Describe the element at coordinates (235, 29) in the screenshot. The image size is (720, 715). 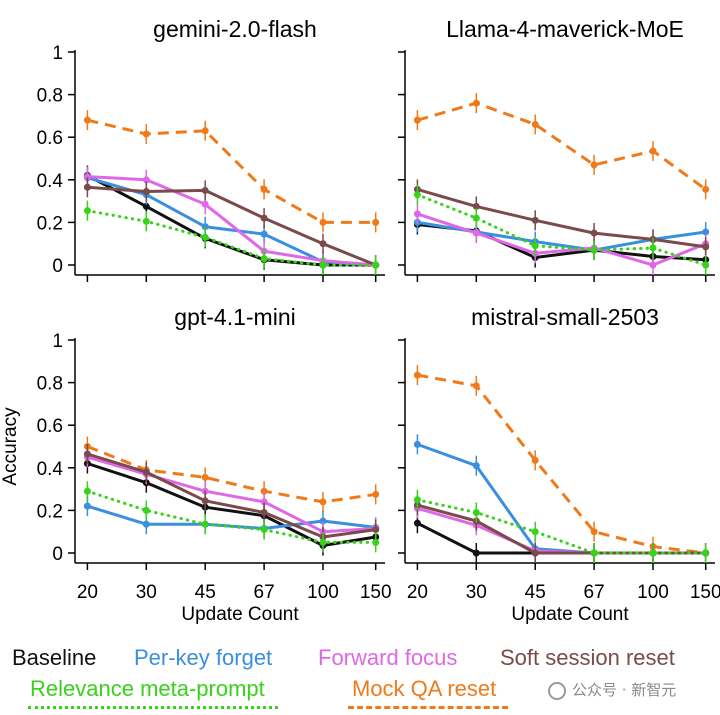
I see `panel-title: gemini-2.0-flash` at that location.